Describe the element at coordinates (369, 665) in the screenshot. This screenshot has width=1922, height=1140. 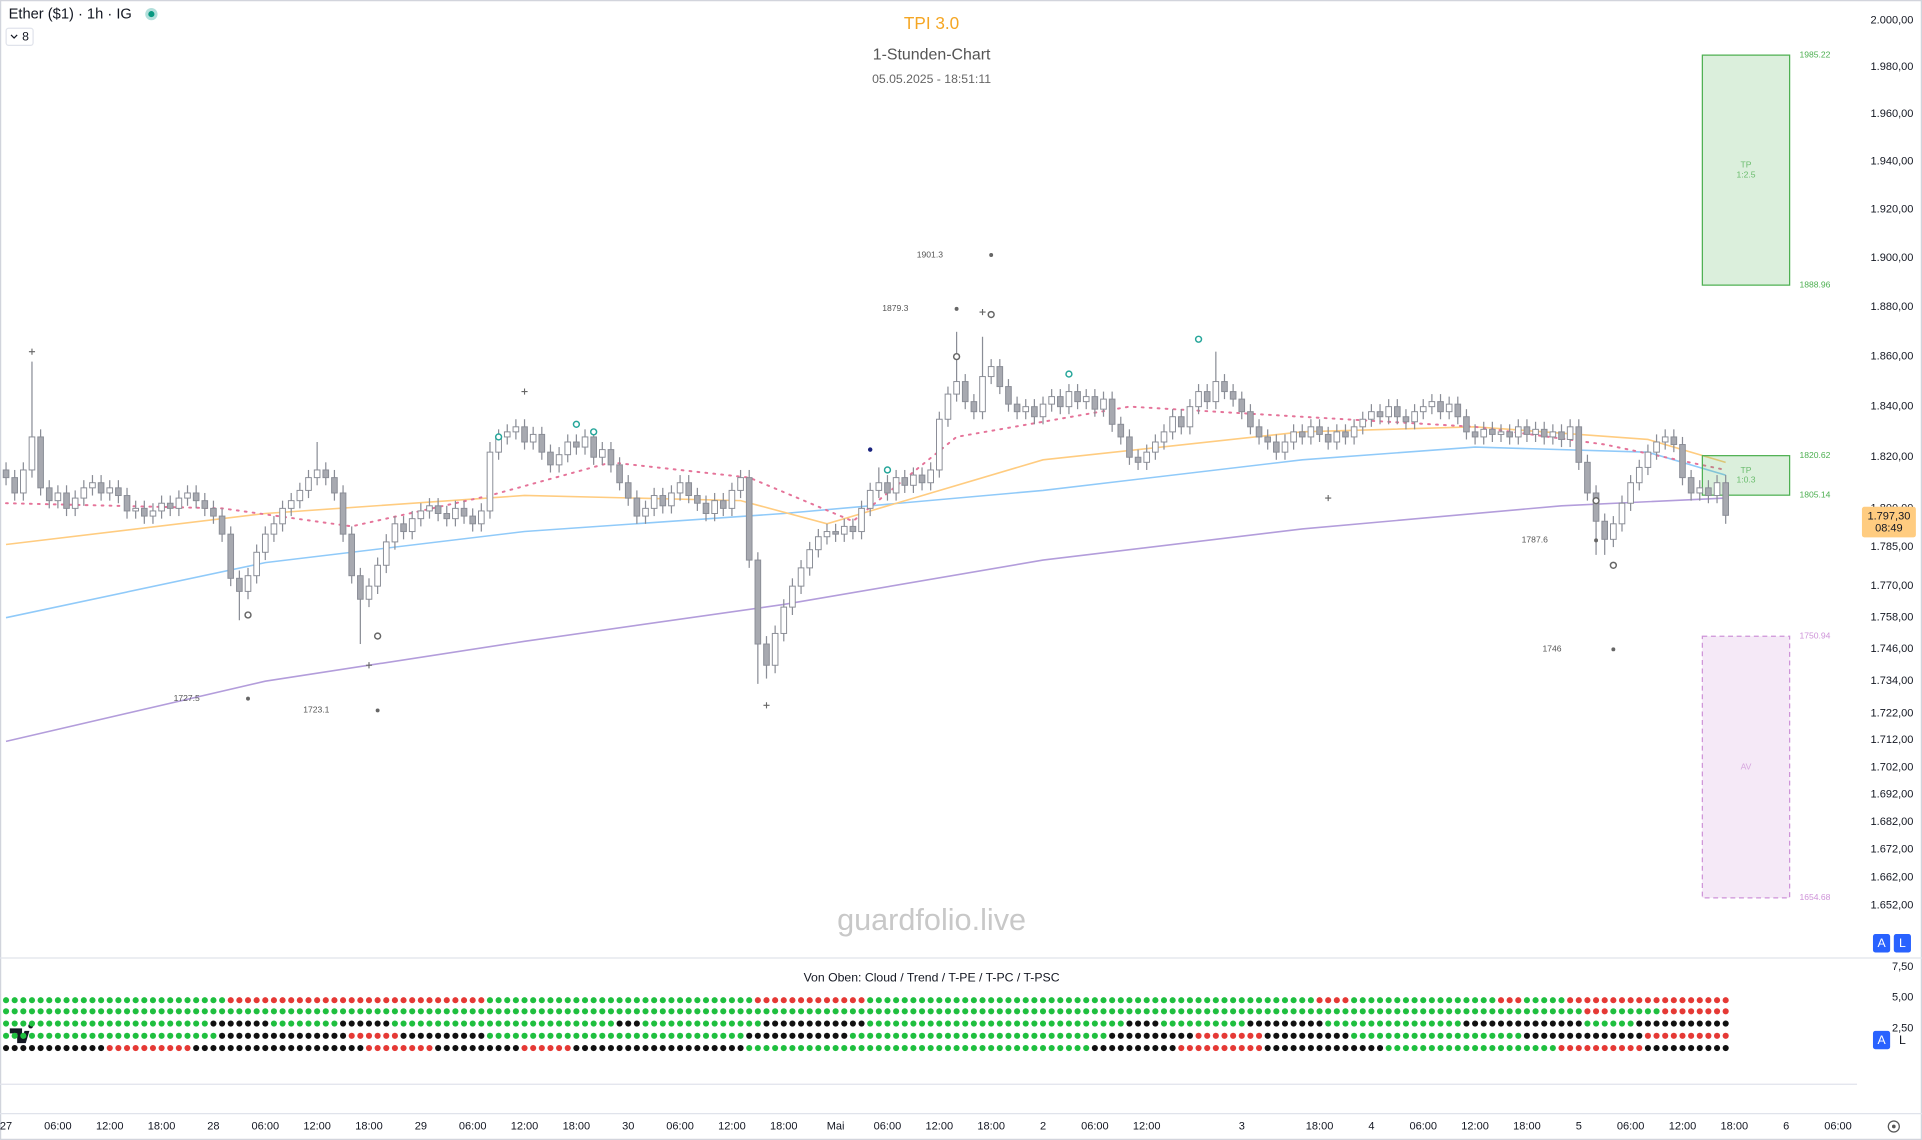
I see `signal-plus` at that location.